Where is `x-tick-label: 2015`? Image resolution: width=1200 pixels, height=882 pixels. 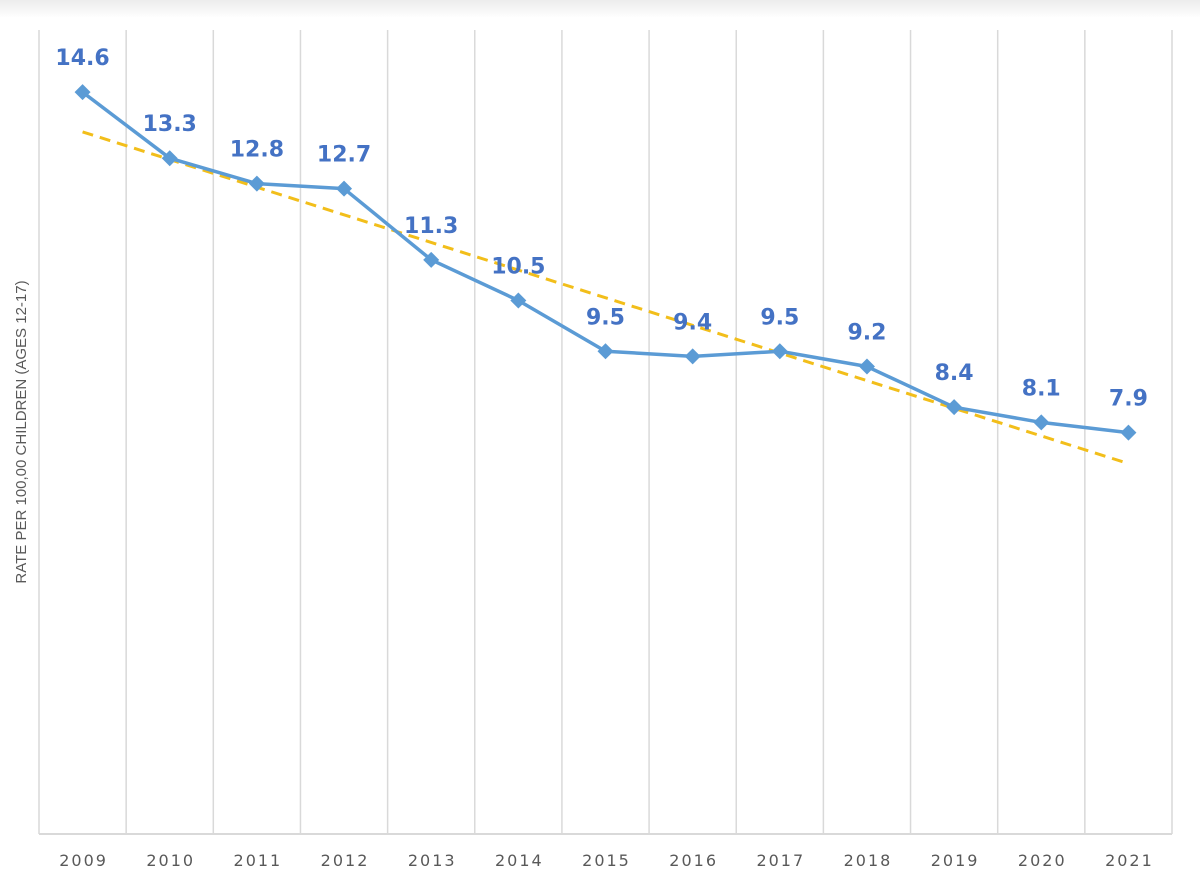 x-tick-label: 2015 is located at coordinates (606, 860).